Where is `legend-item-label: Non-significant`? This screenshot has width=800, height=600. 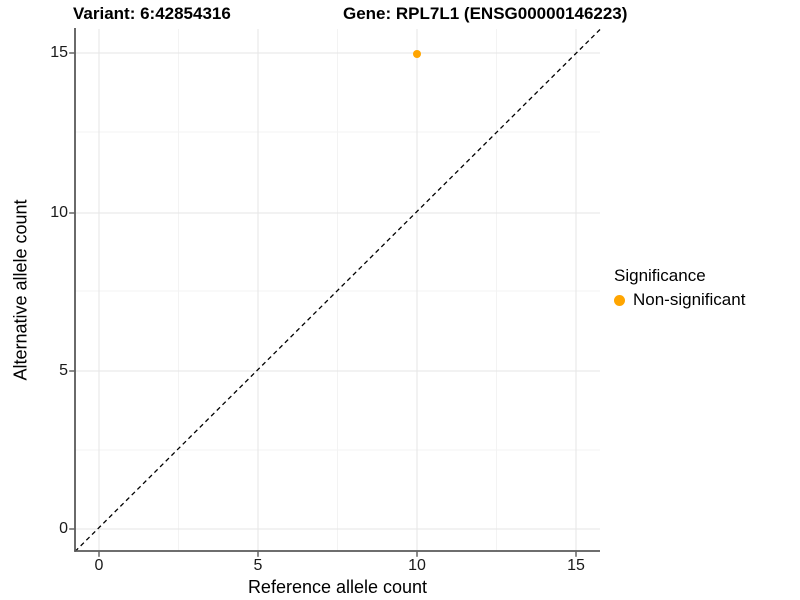 legend-item-label: Non-significant is located at coordinates (689, 299).